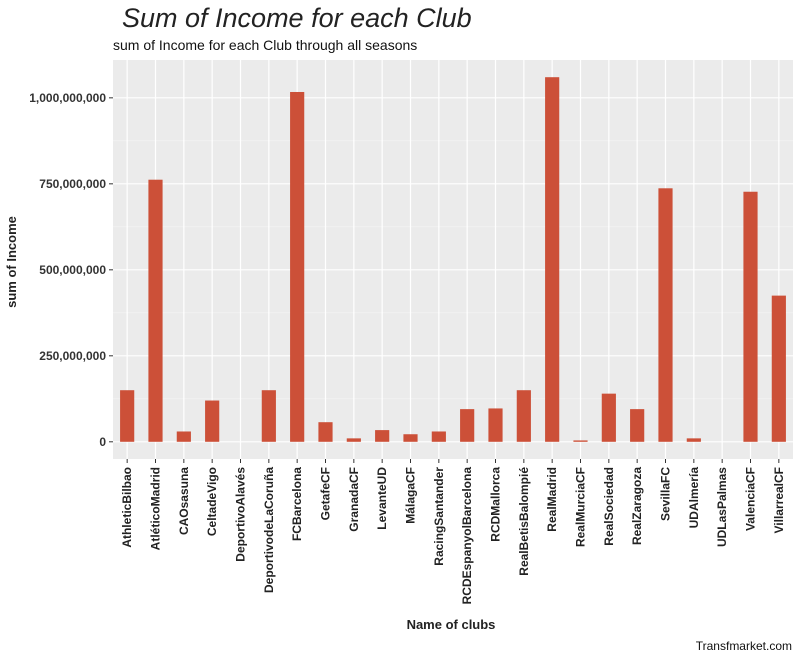 This screenshot has height=660, width=800. I want to click on chart-title: Sum of Income for each Club, so click(297, 18).